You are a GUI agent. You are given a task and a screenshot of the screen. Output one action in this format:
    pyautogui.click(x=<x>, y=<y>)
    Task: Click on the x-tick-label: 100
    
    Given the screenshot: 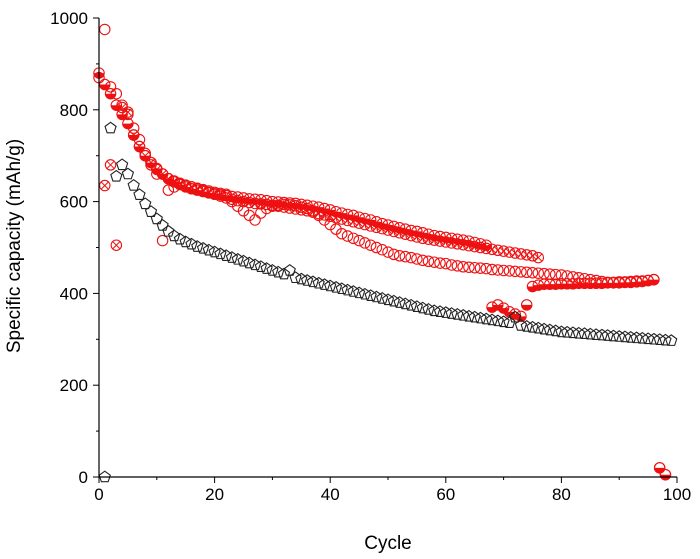 What is the action you would take?
    pyautogui.click(x=677, y=494)
    